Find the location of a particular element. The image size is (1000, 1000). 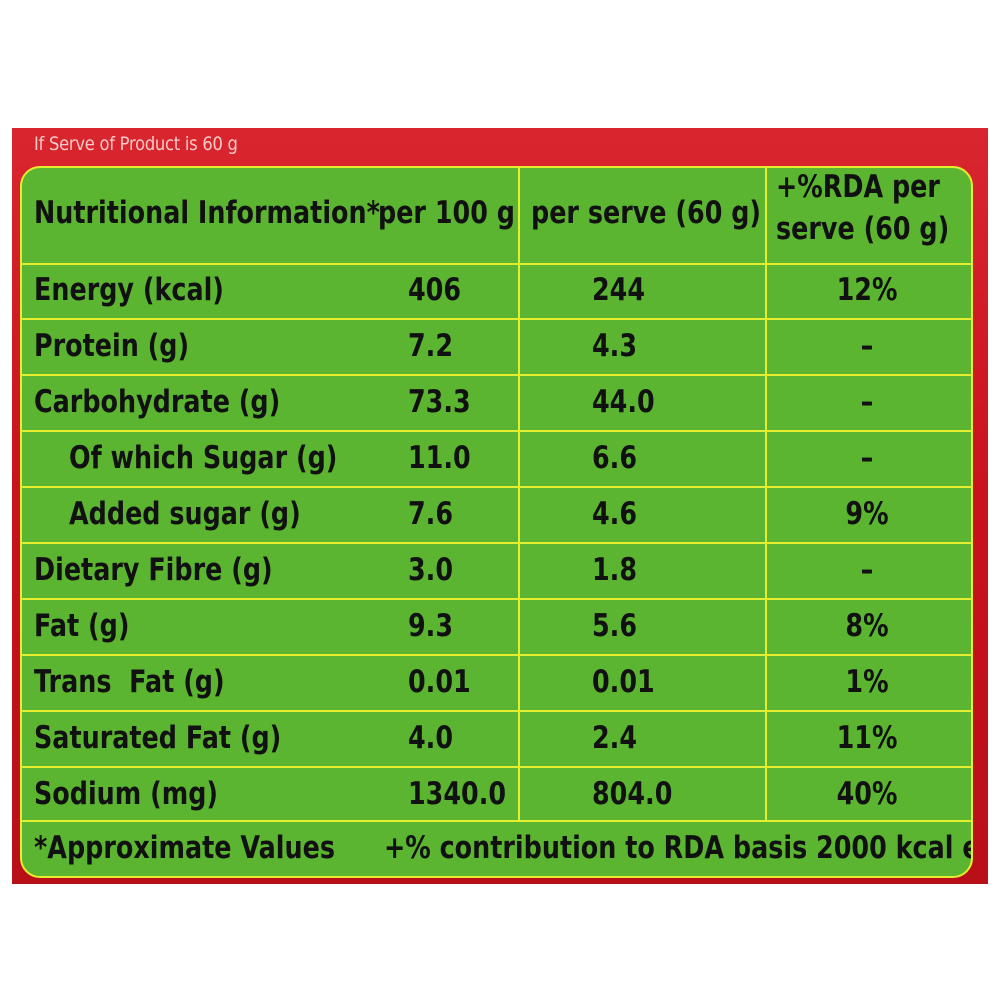

row-per-100g: 406 is located at coordinates (435, 290).